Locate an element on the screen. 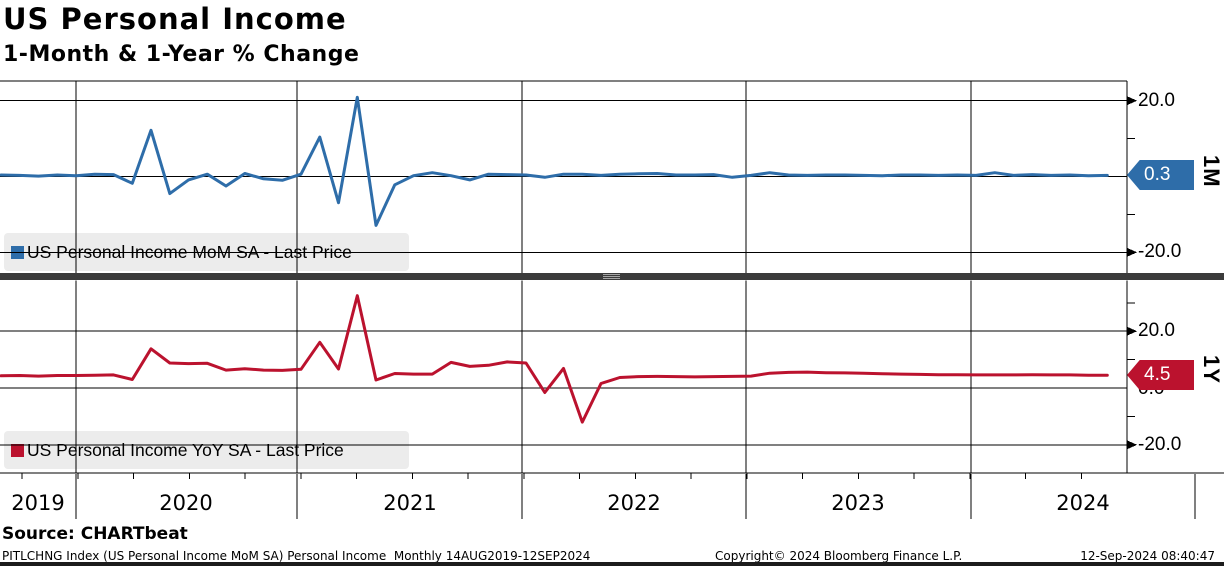 The image size is (1224, 566). legend-mom: US Personal Income MoM SA - Last Price is located at coordinates (206, 252).